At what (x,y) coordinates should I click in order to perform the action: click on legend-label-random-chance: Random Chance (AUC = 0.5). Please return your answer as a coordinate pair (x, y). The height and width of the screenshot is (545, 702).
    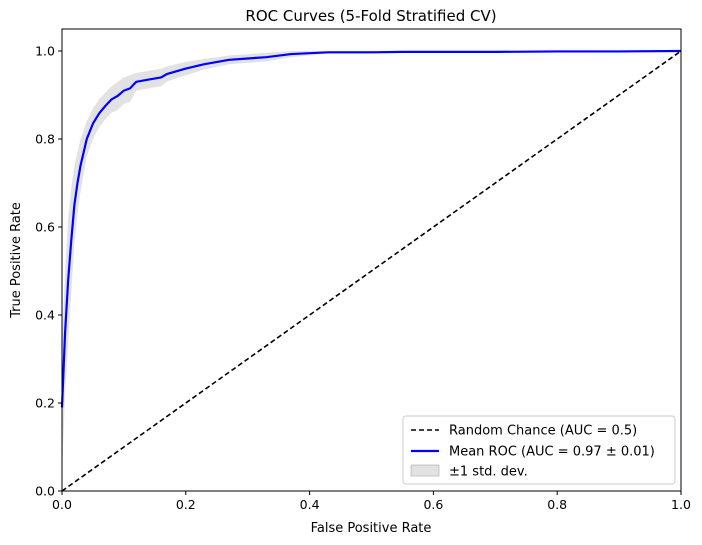
    Looking at the image, I should click on (543, 431).